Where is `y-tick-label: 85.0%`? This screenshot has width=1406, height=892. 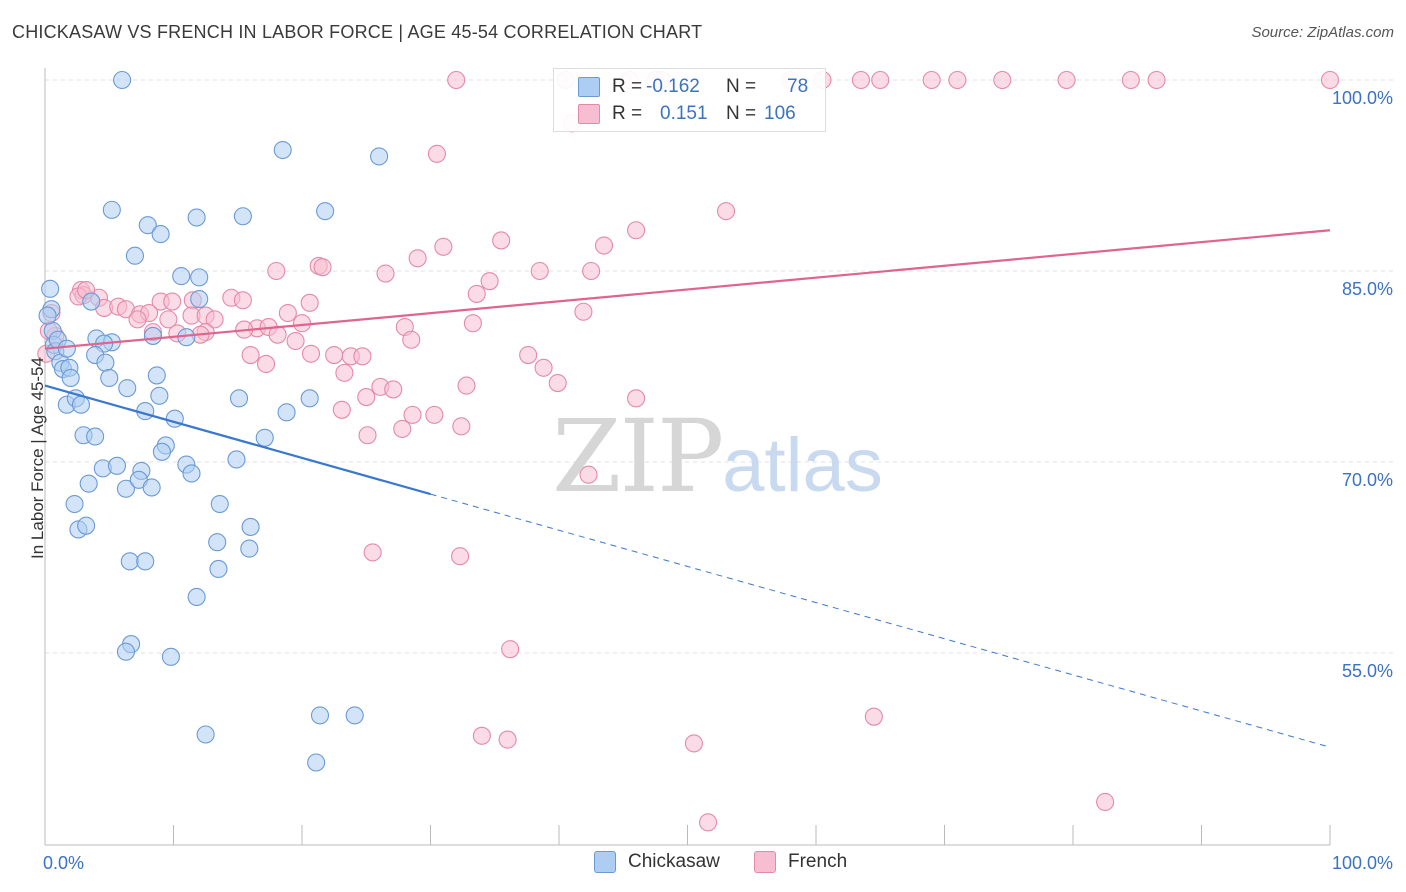
y-tick-label: 85.0% is located at coordinates (1367, 289).